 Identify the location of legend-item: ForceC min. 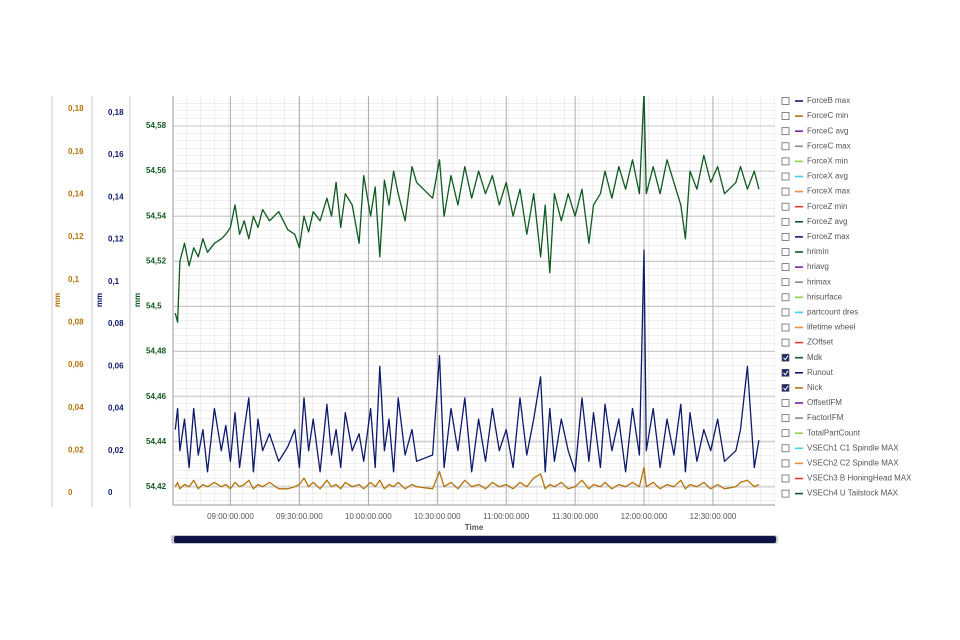
(814, 115).